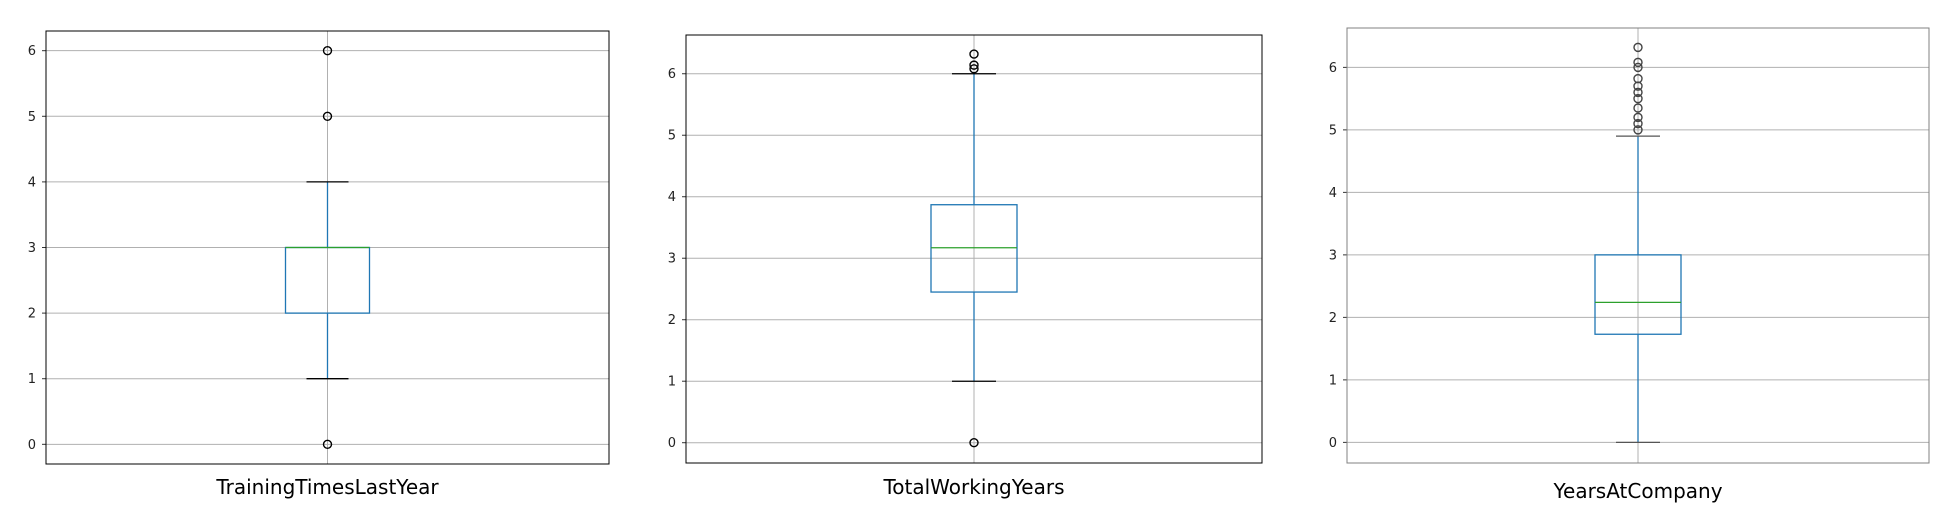 This screenshot has height=516, width=1956. What do you see at coordinates (1637, 491) in the screenshot?
I see `x-category-label: YearsAtCompany` at bounding box center [1637, 491].